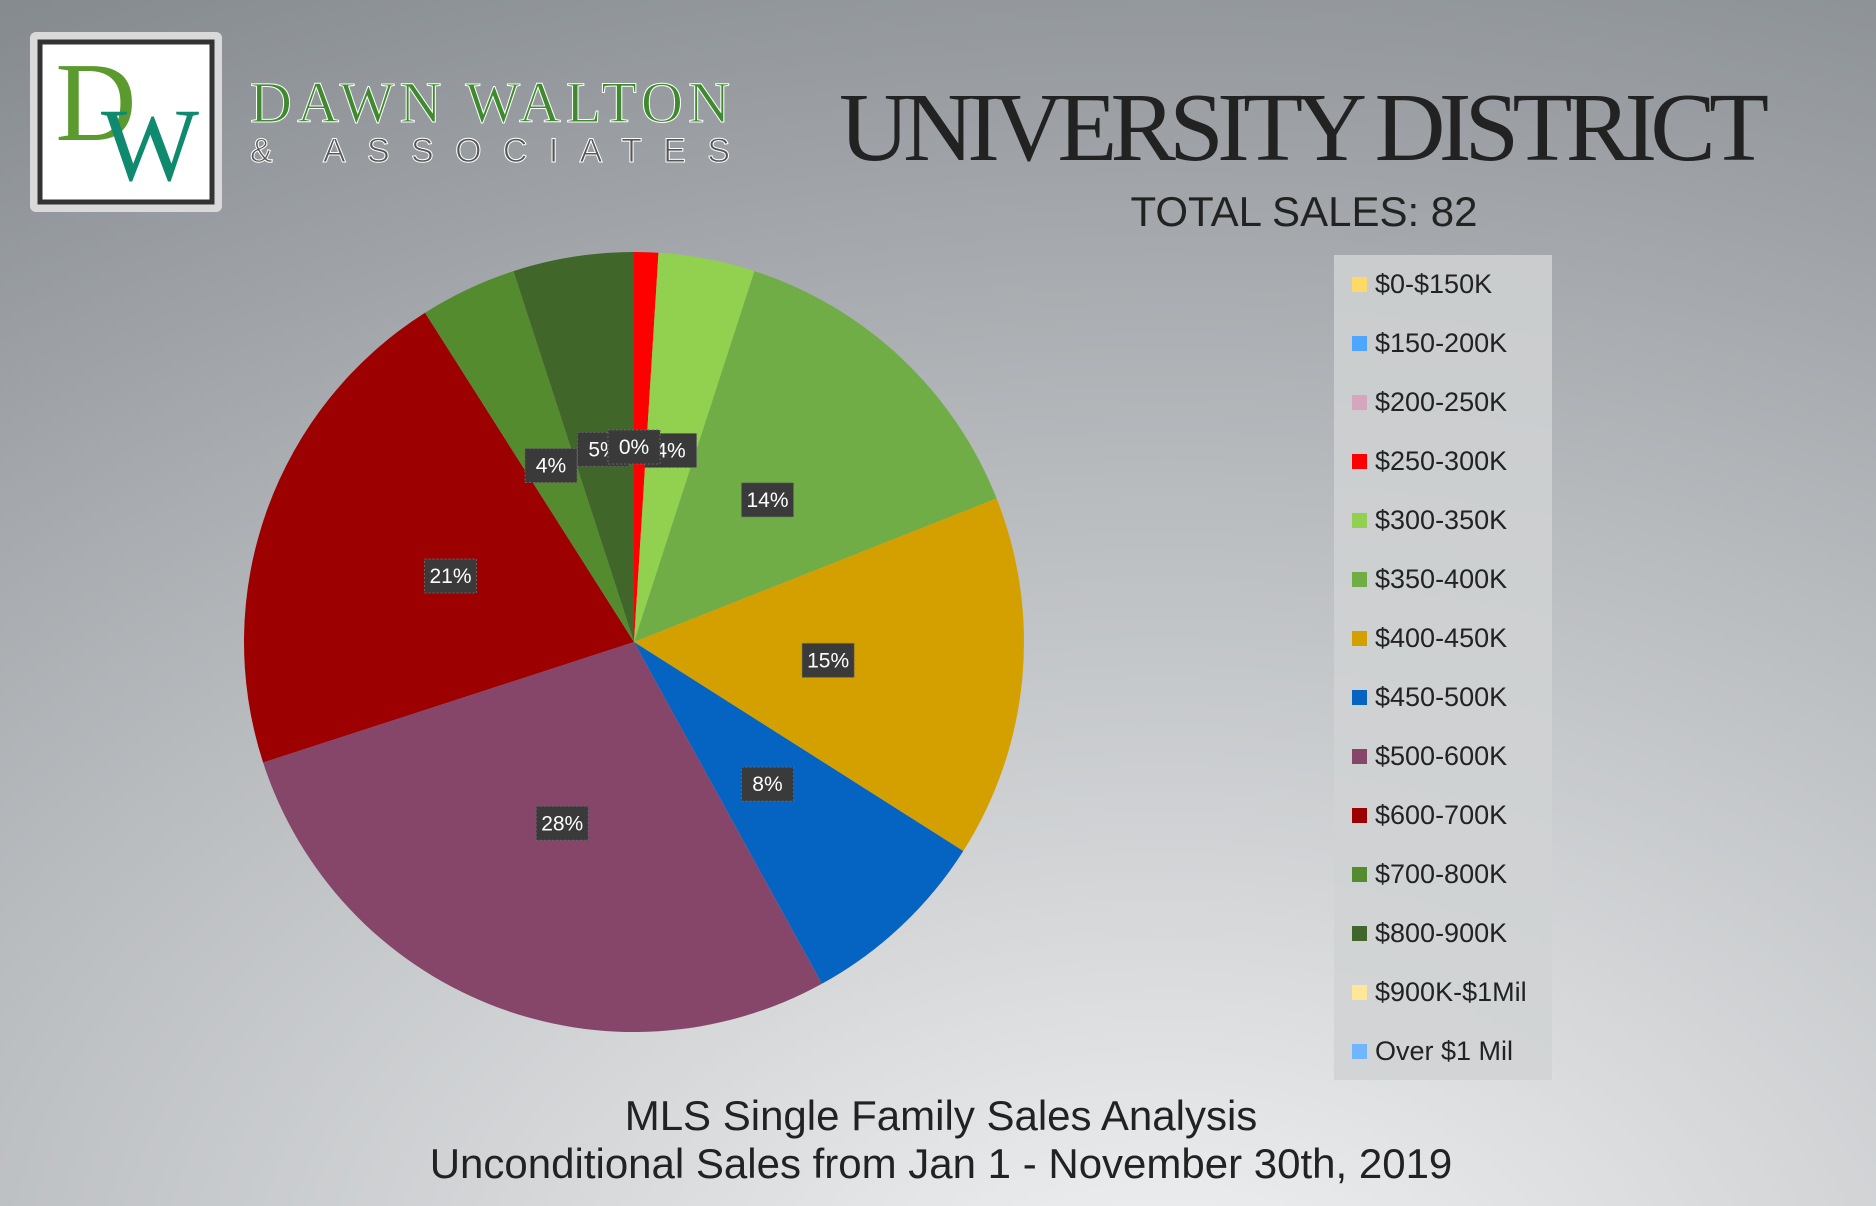 The height and width of the screenshot is (1206, 1876). What do you see at coordinates (1441, 343) in the screenshot?
I see `legend-label: $150-200K` at bounding box center [1441, 343].